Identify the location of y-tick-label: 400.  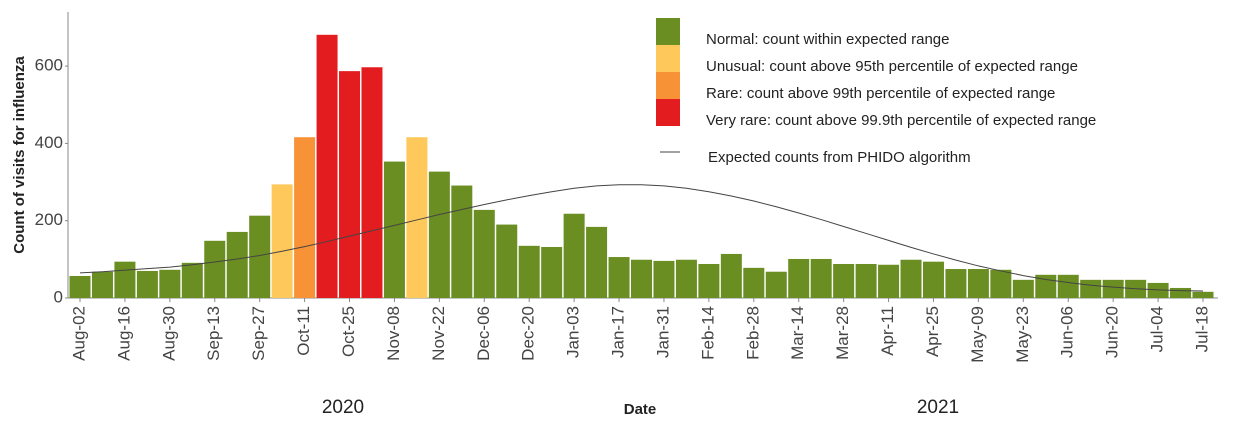
(49, 142).